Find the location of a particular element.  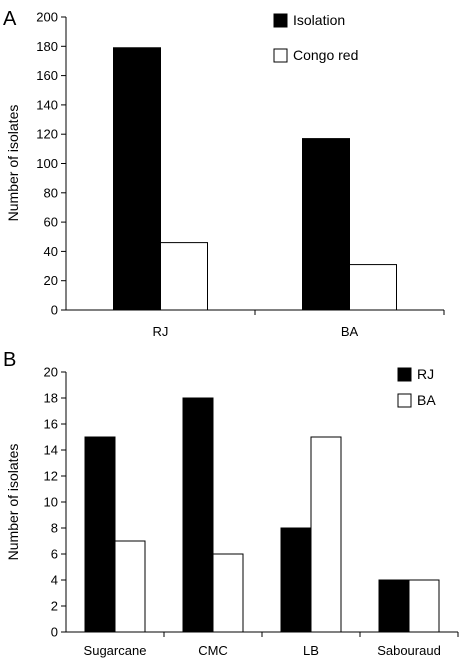

y-tick-label: 16 is located at coordinates (51, 424).